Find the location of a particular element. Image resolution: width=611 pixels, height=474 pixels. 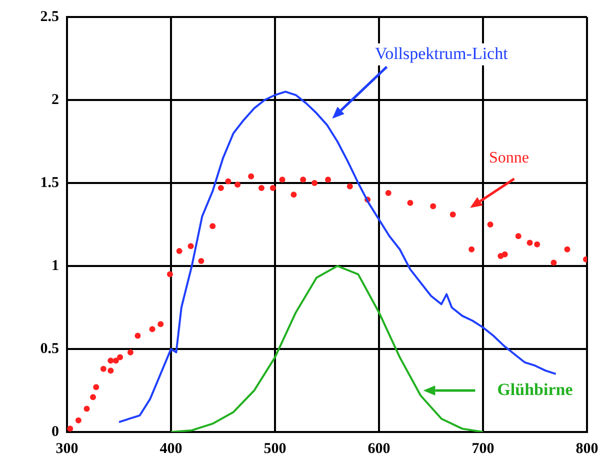

text: Vollspektrum-Licht is located at coordinates (441, 53).